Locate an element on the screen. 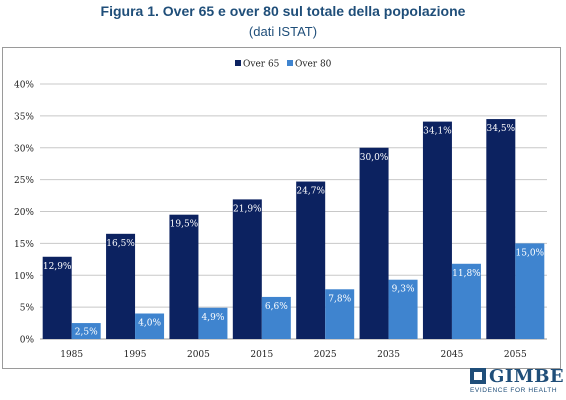 The image size is (566, 400). y-tick-label: 5% is located at coordinates (27, 309).